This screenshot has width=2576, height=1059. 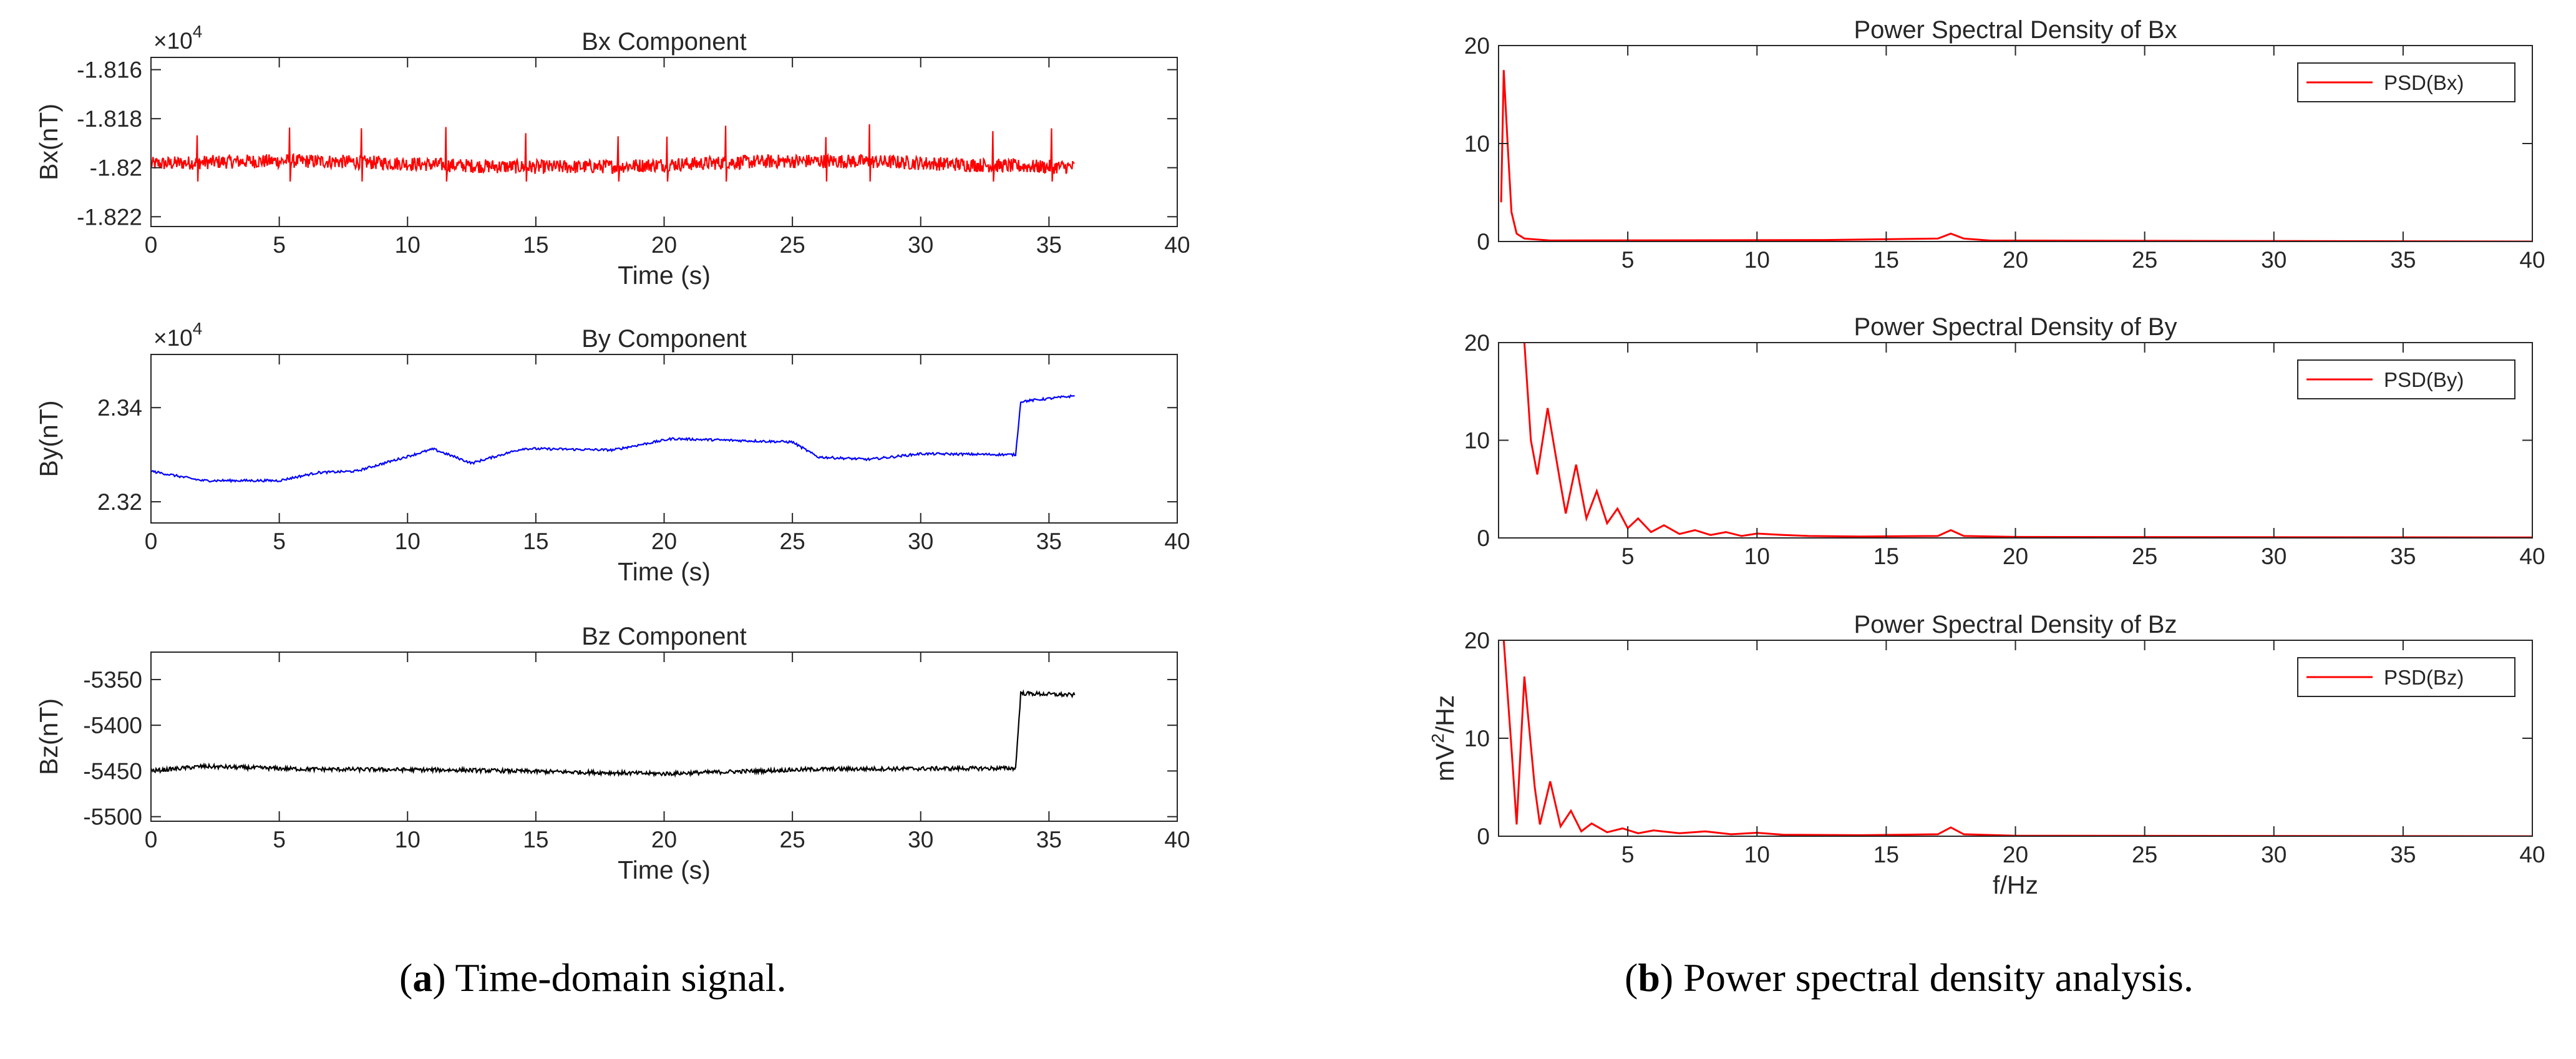 I want to click on legend-psdz: PSD(Bz), so click(x=2406, y=677).